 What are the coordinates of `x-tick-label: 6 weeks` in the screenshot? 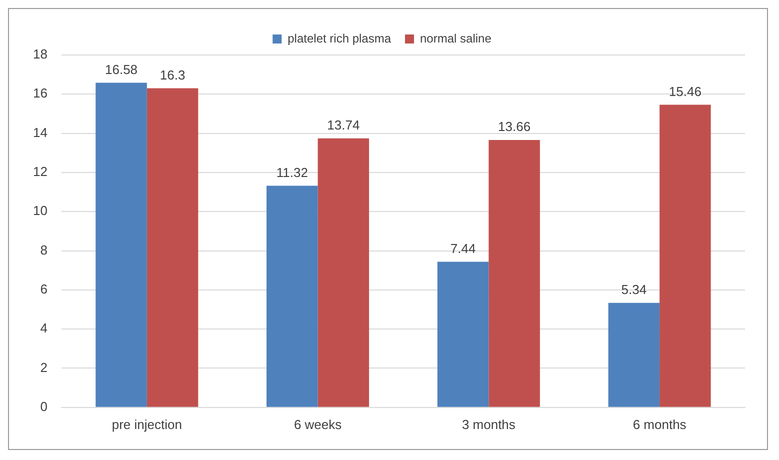 It's located at (318, 424).